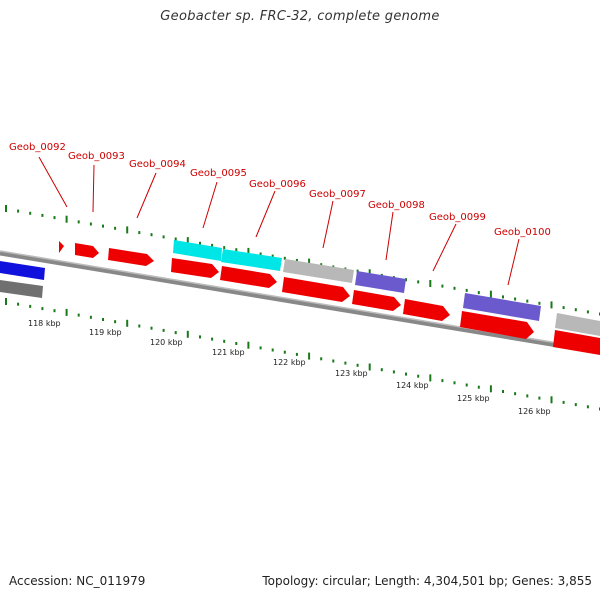 The image size is (600, 600). What do you see at coordinates (96, 156) in the screenshot?
I see `gene-label-geob-0093: Geob_0093` at bounding box center [96, 156].